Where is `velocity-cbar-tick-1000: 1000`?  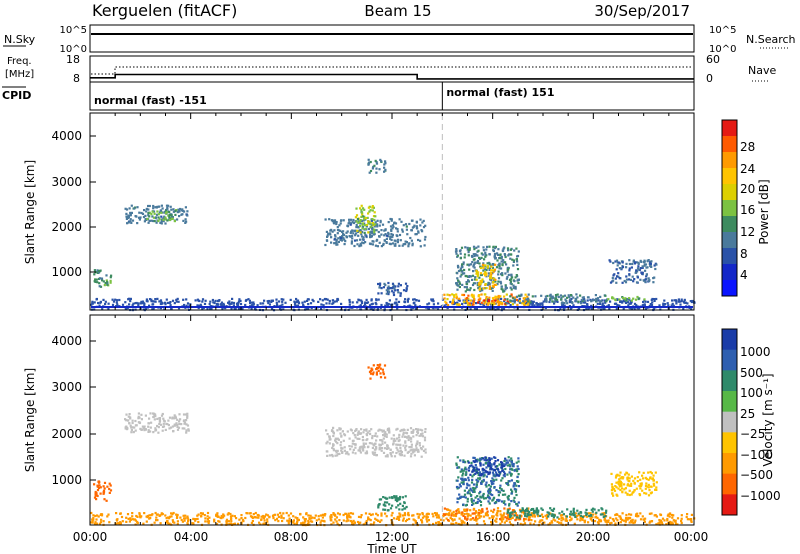
velocity-cbar-tick-1000: 1000 is located at coordinates (755, 352).